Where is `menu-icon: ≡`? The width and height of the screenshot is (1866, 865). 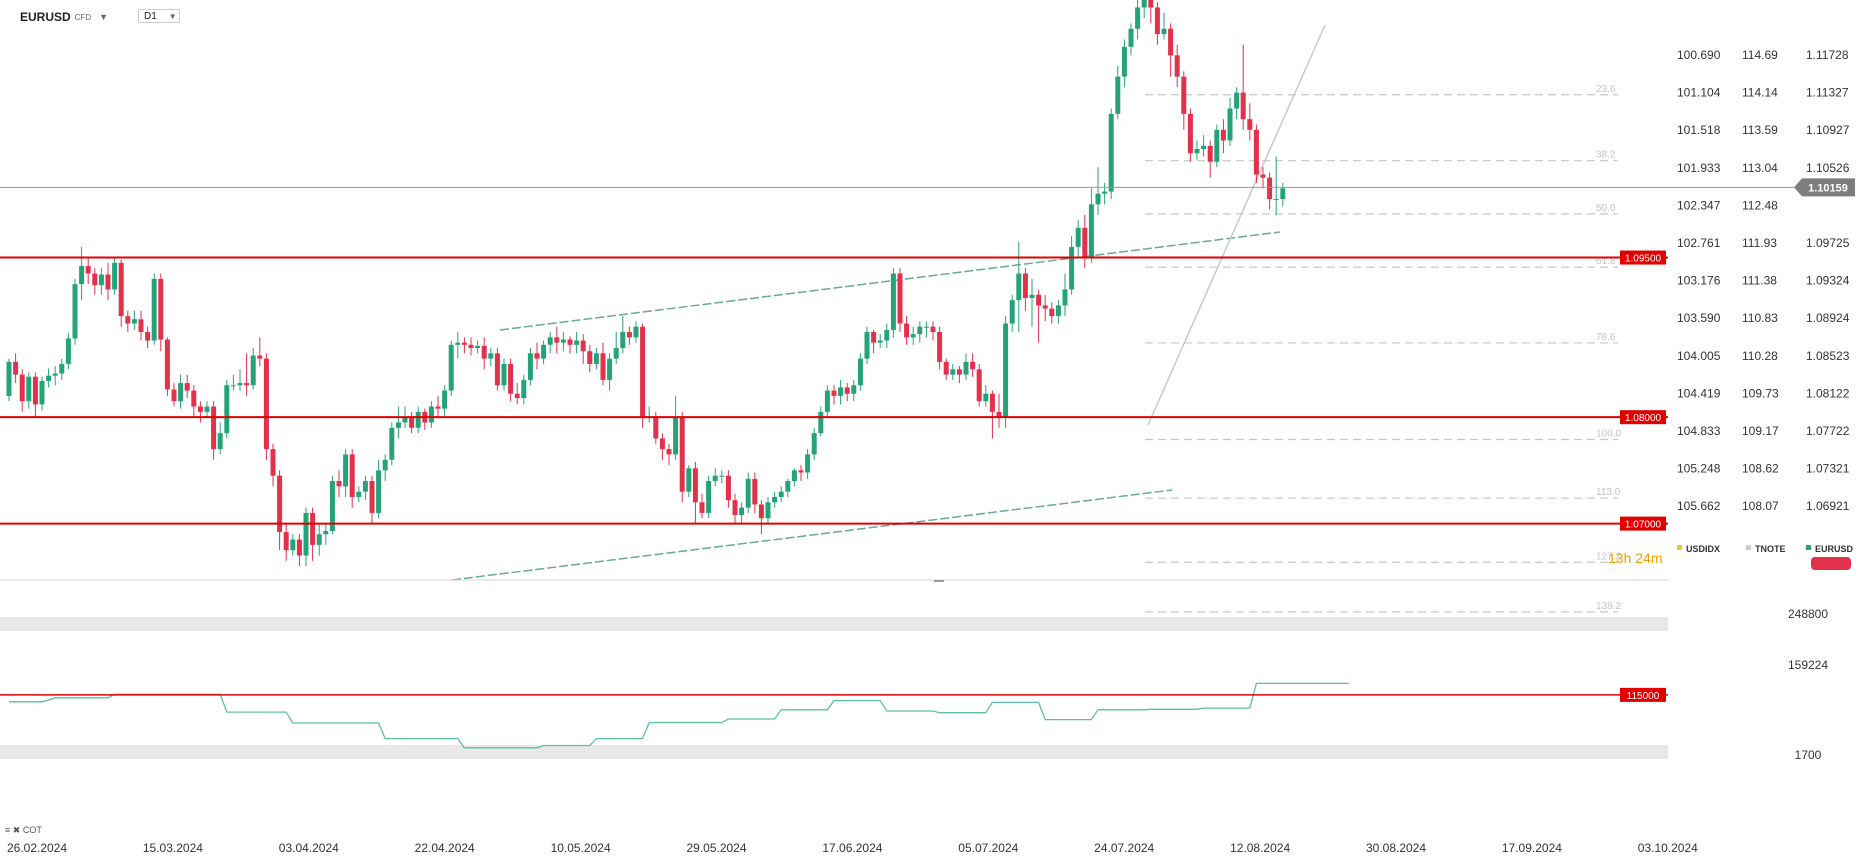 menu-icon: ≡ is located at coordinates (8, 830).